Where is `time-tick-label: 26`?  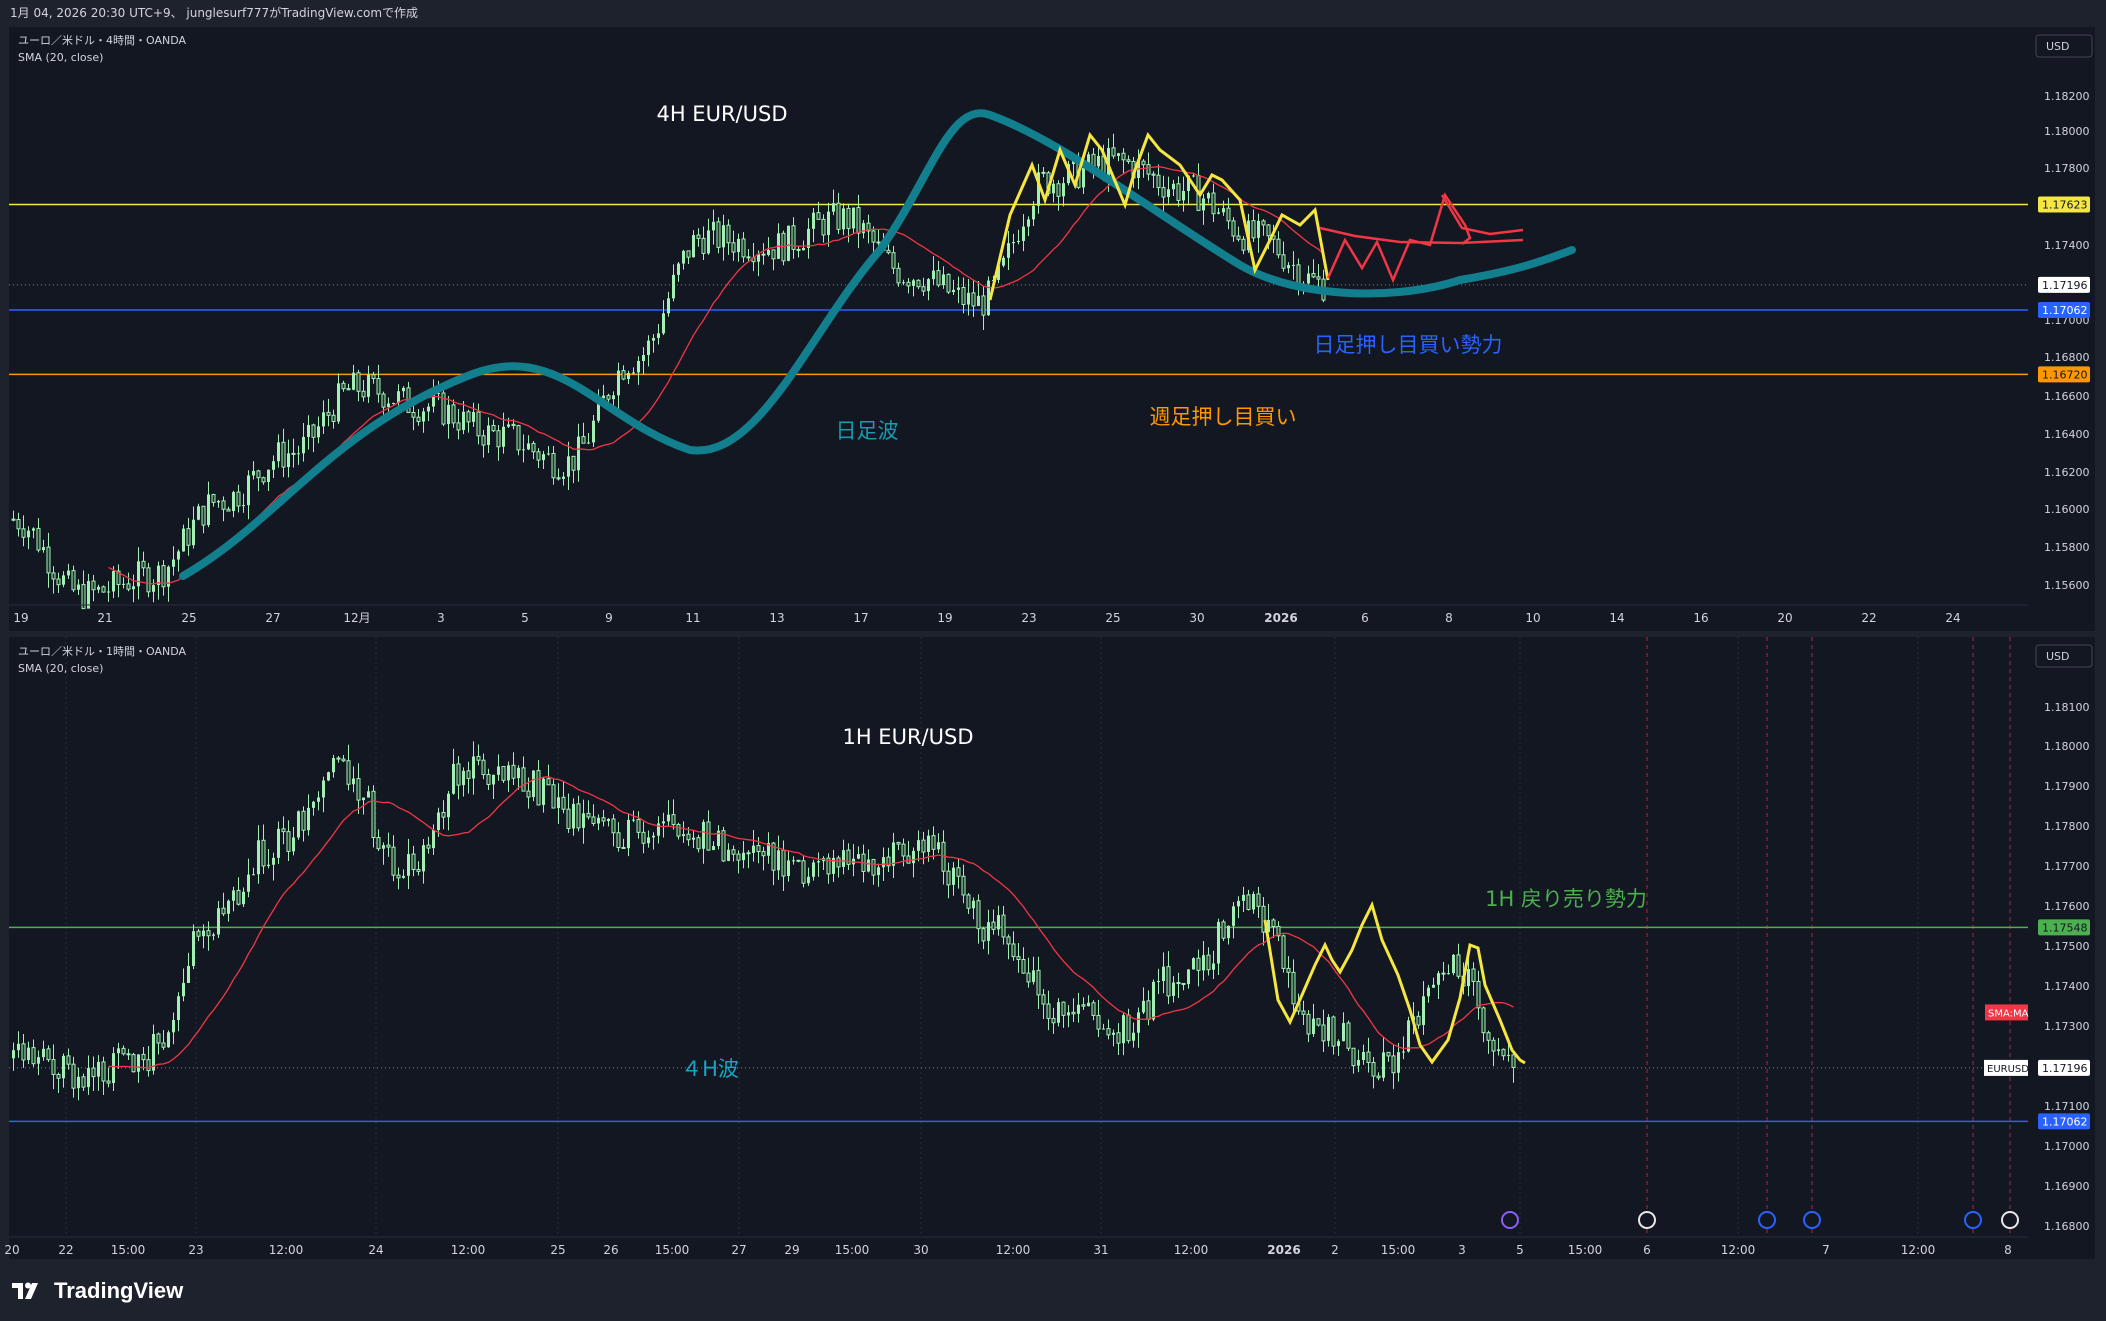 time-tick-label: 26 is located at coordinates (610, 1250).